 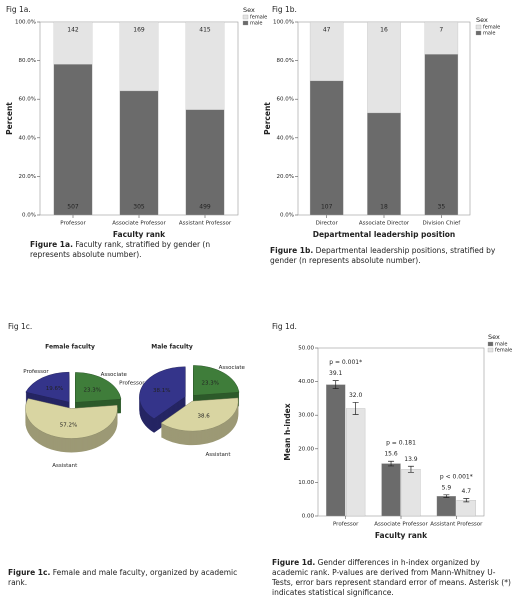 What do you see at coordinates (283, 23) in the screenshot?
I see `y-tick-label: 100.0%` at bounding box center [283, 23].